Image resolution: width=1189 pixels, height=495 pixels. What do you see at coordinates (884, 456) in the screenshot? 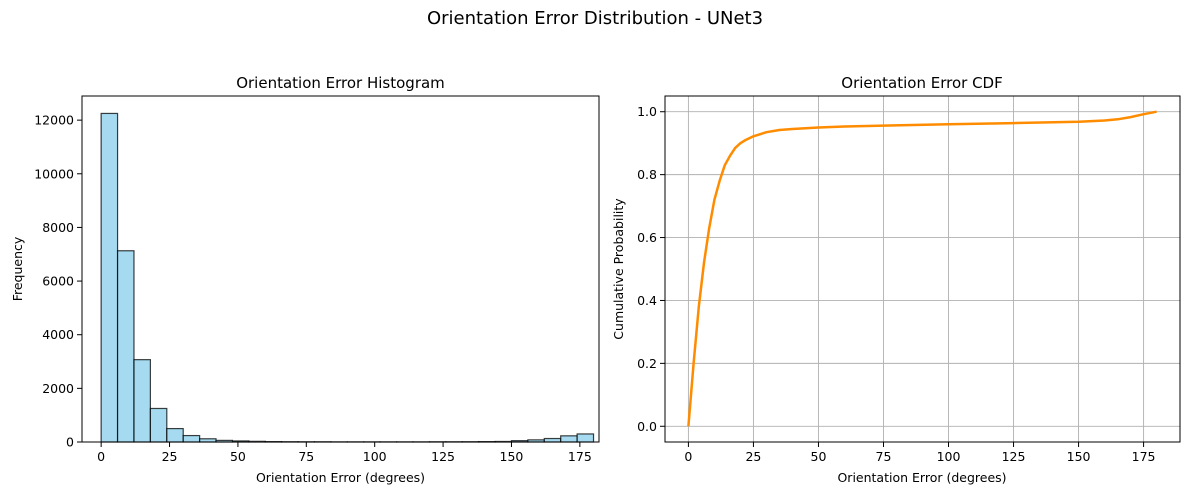
I see `cdf-x-tick-label: 75` at bounding box center [884, 456].